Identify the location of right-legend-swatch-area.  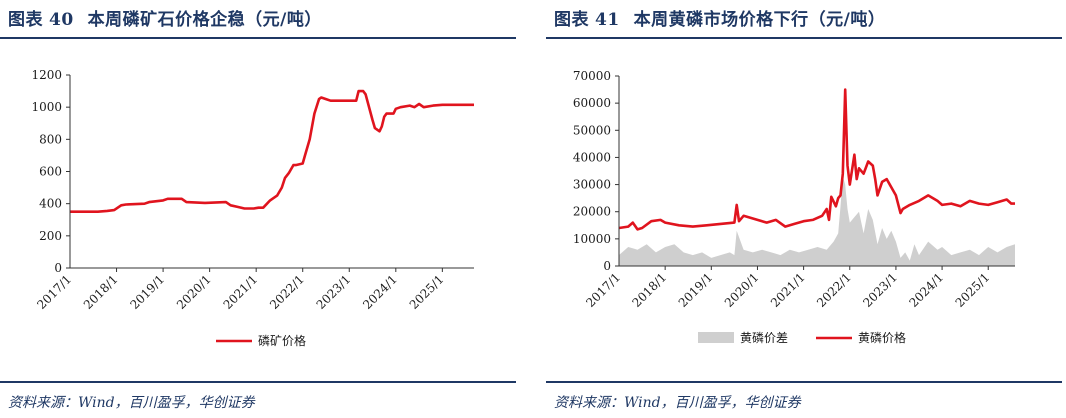
(716, 337).